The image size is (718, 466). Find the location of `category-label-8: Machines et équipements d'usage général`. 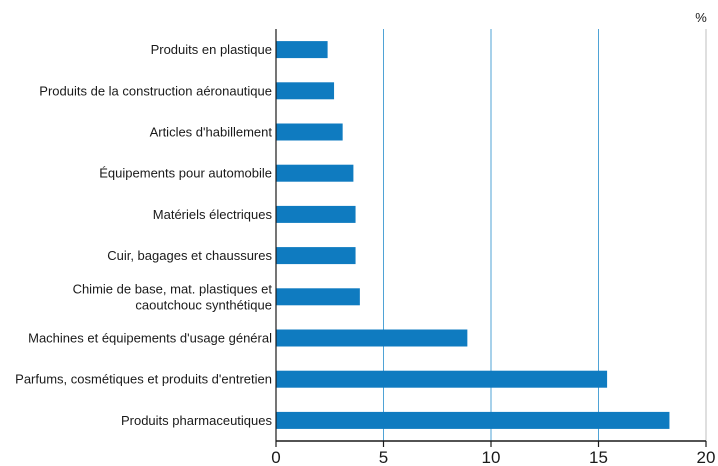

category-label-8: Machines et équipements d'usage général is located at coordinates (150, 338).